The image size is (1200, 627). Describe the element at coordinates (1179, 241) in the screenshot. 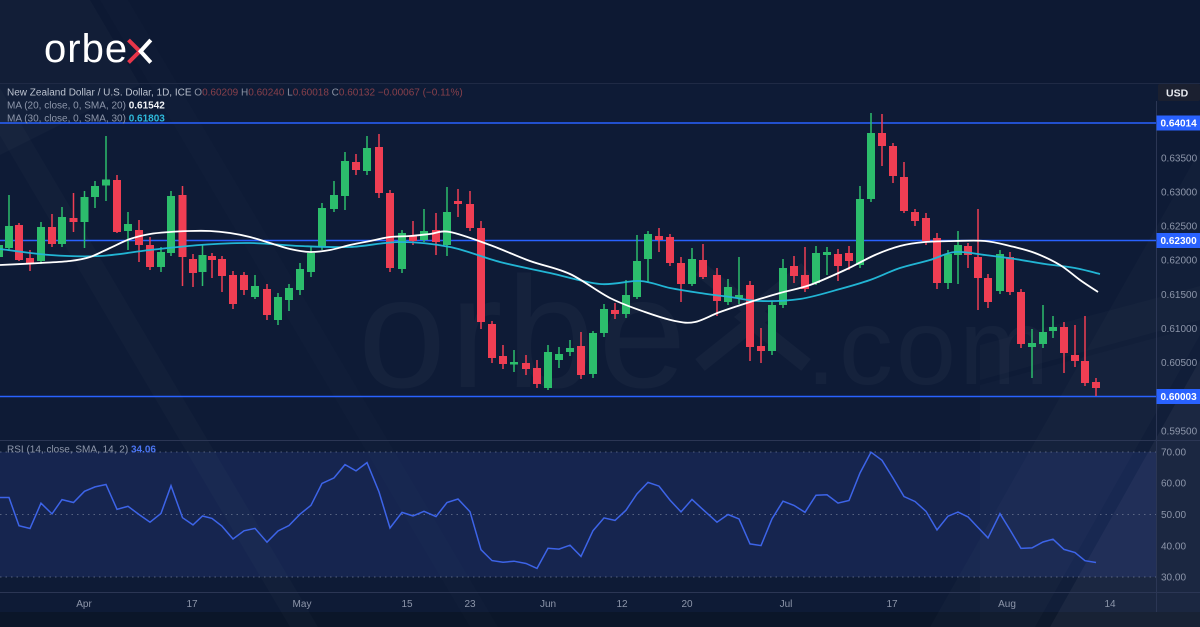

I see `svg-text: 0.62300` at that location.